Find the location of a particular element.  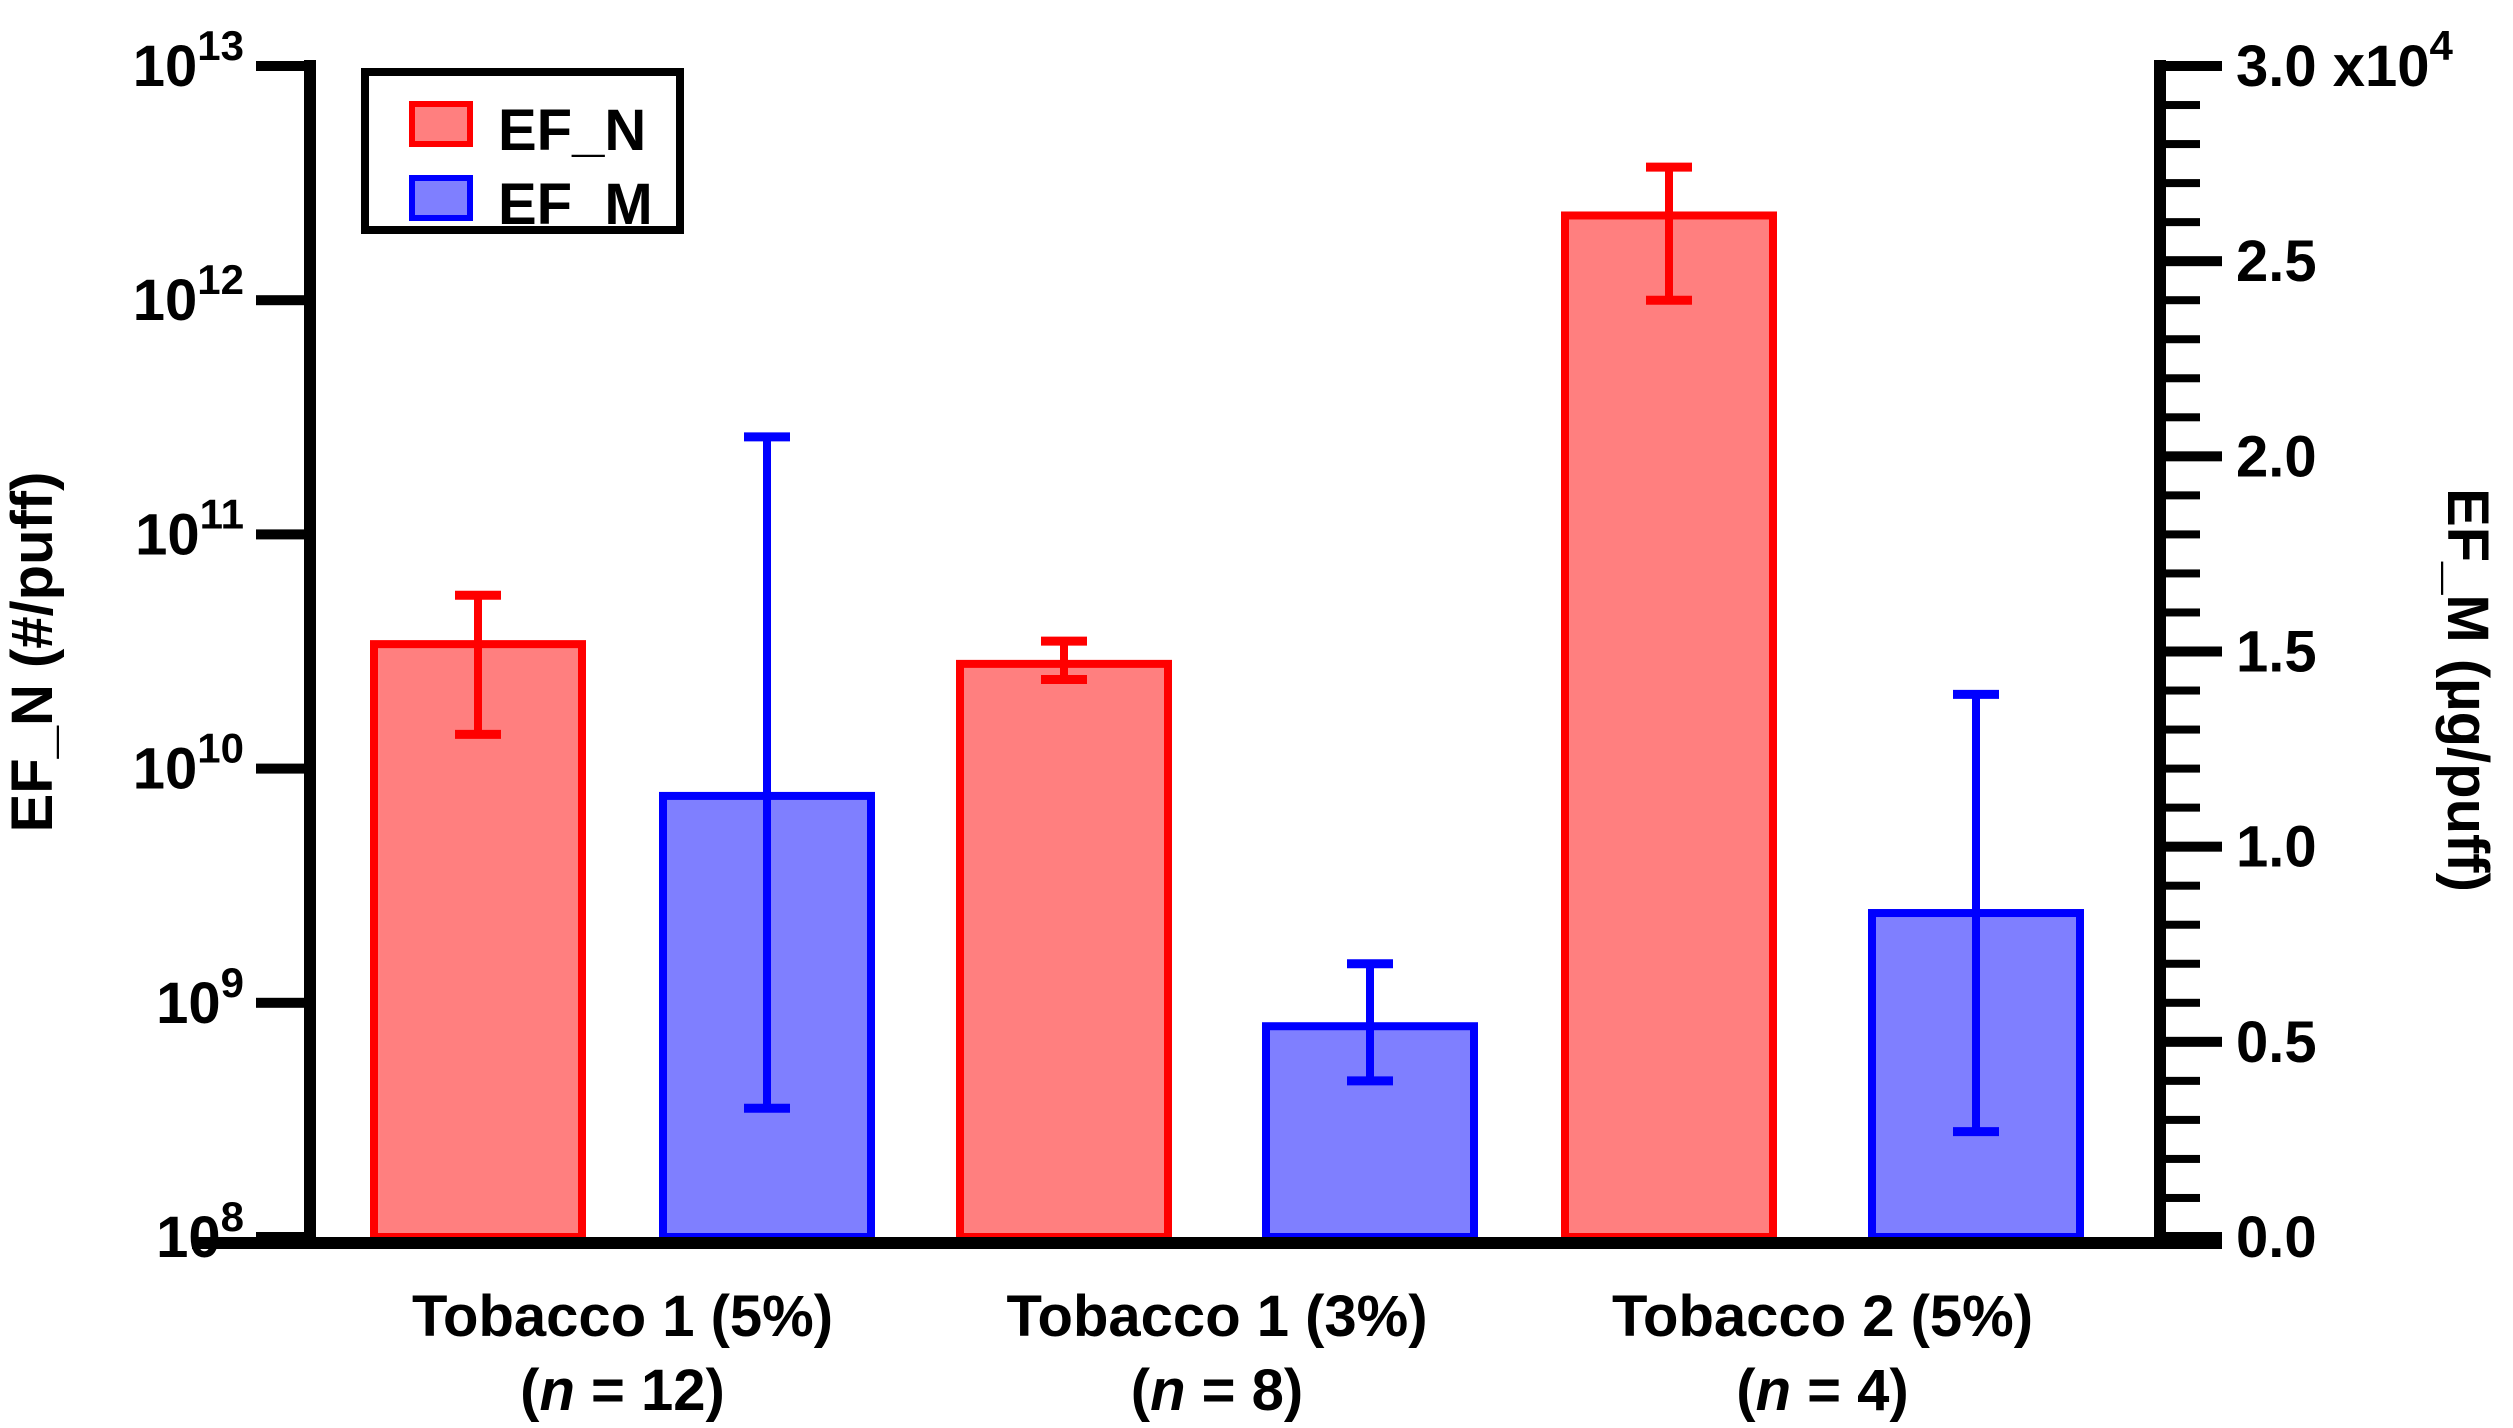

right-axis-tick-label: 3.0 x10⁴ is located at coordinates (2345, 60).